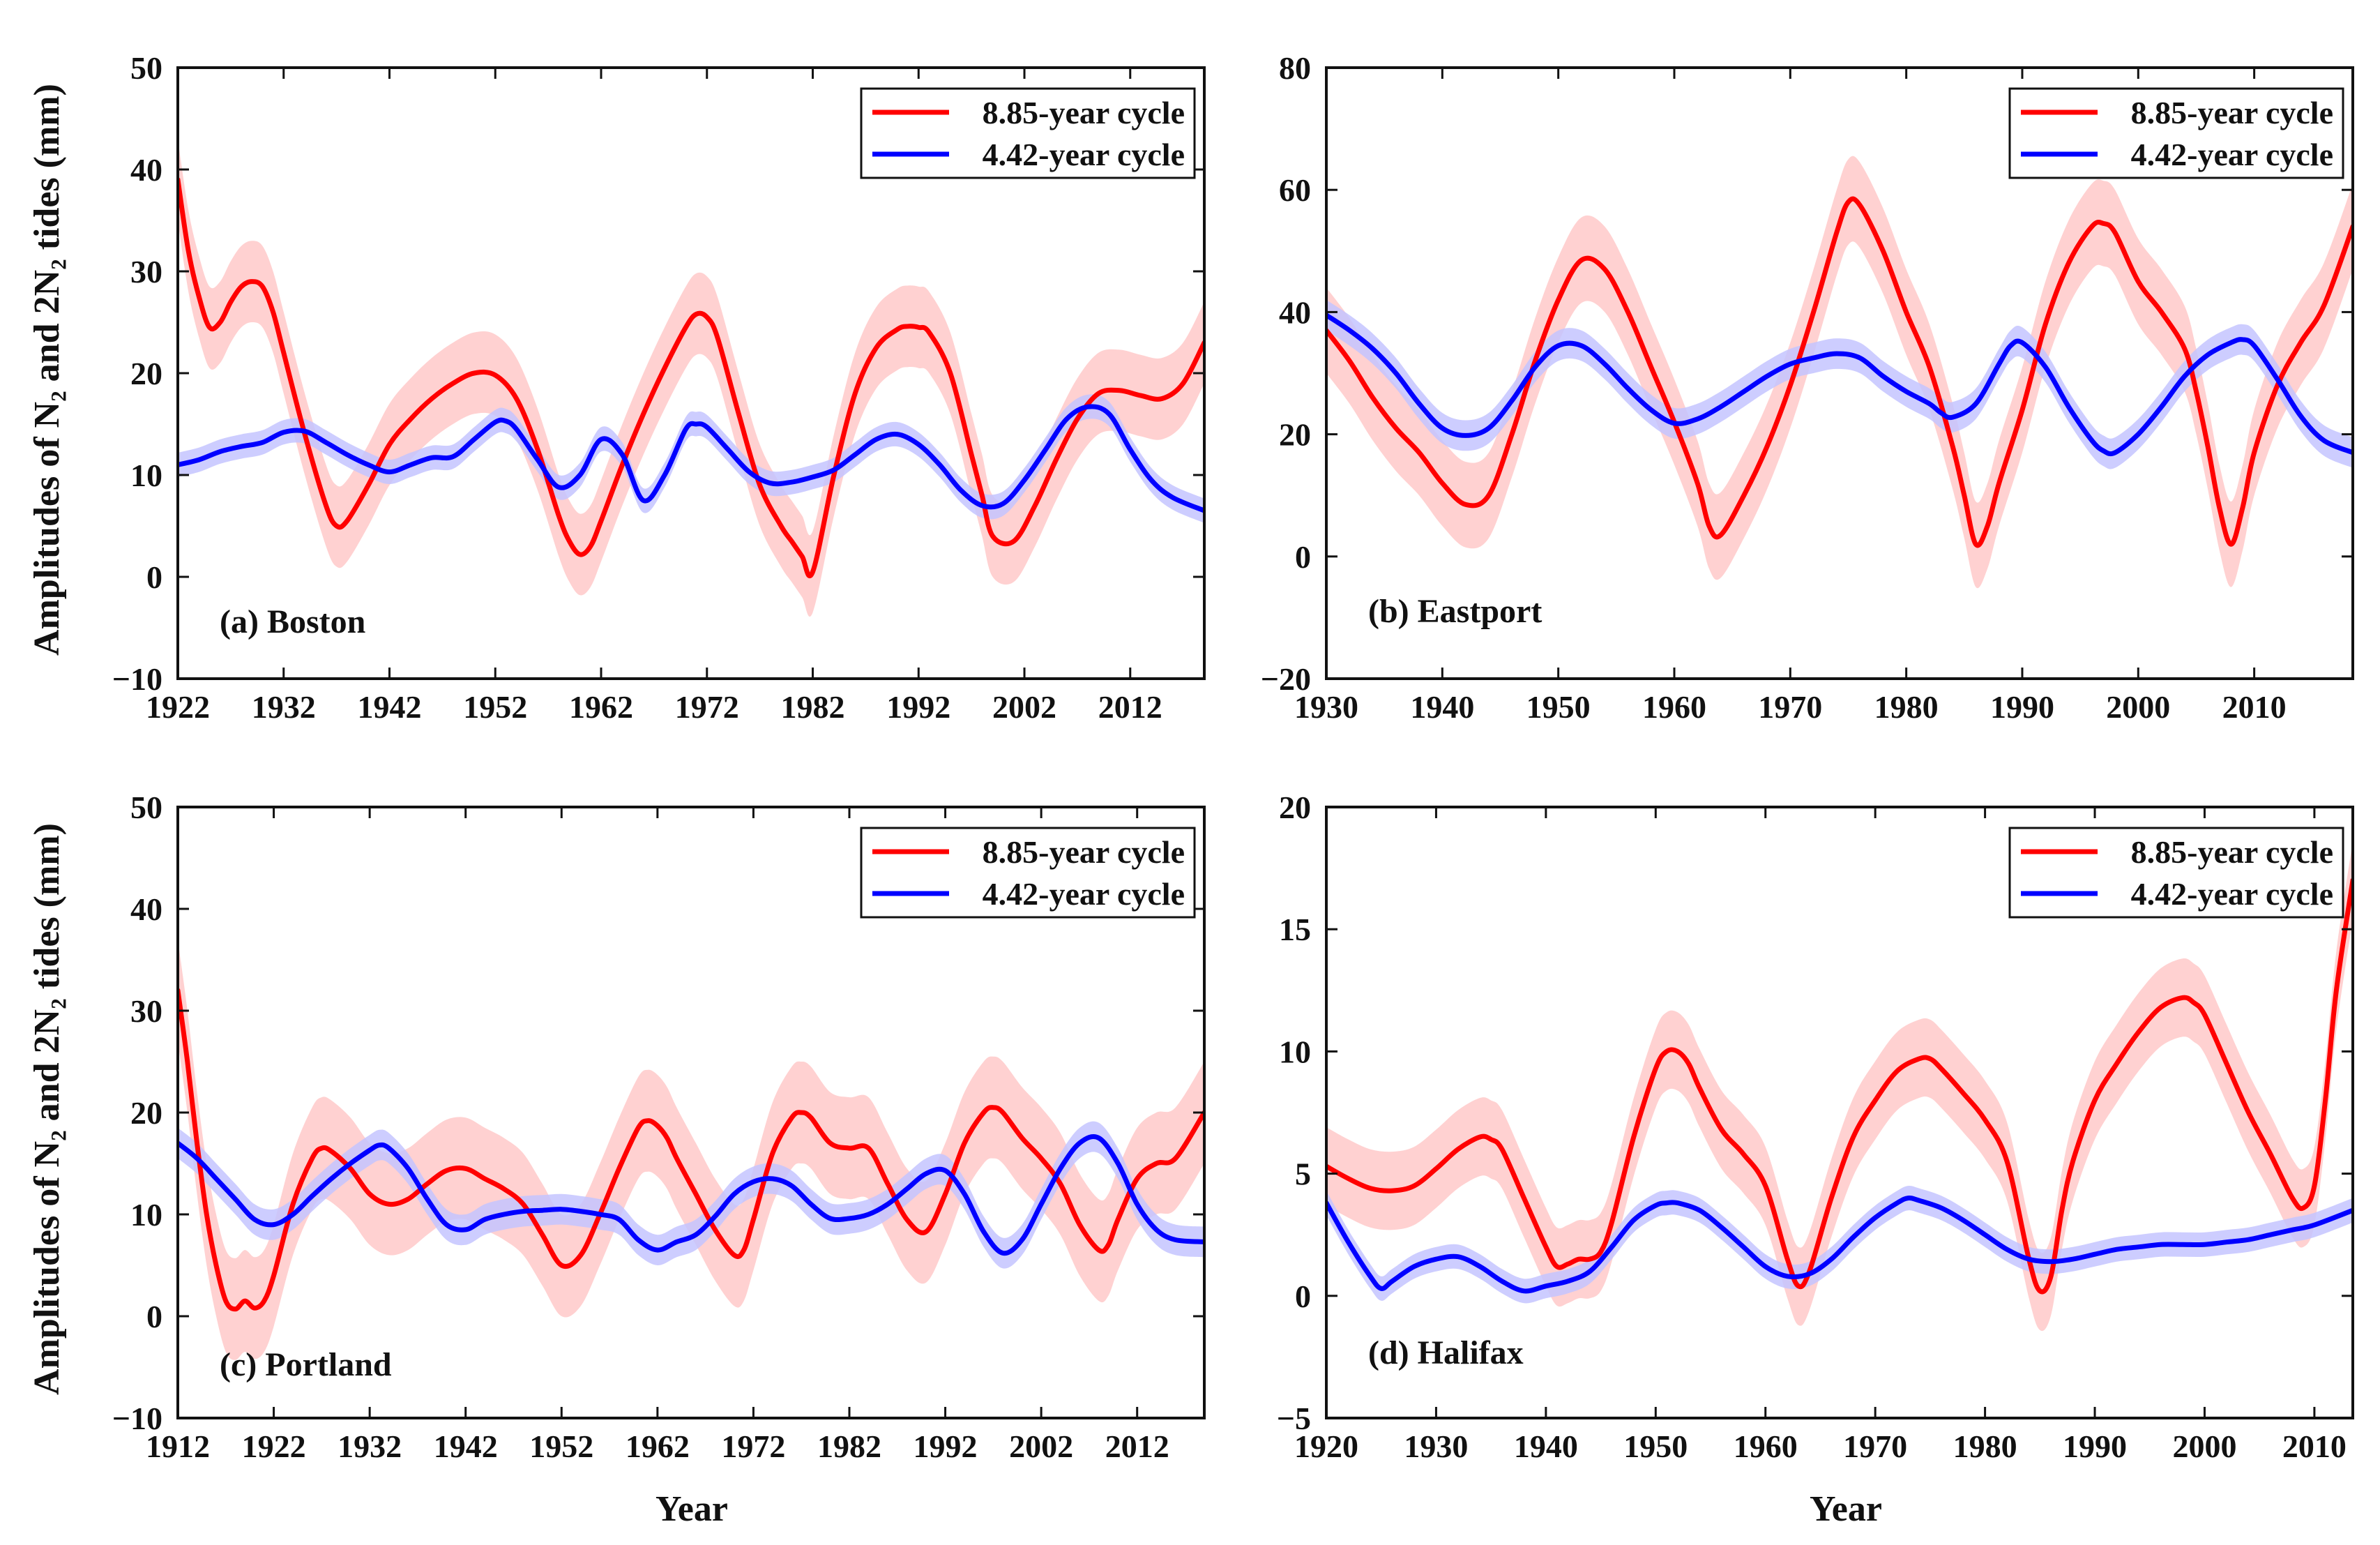 This screenshot has height=1545, width=2380. What do you see at coordinates (178, 1446) in the screenshot?
I see `x-tick-label: 1912` at bounding box center [178, 1446].